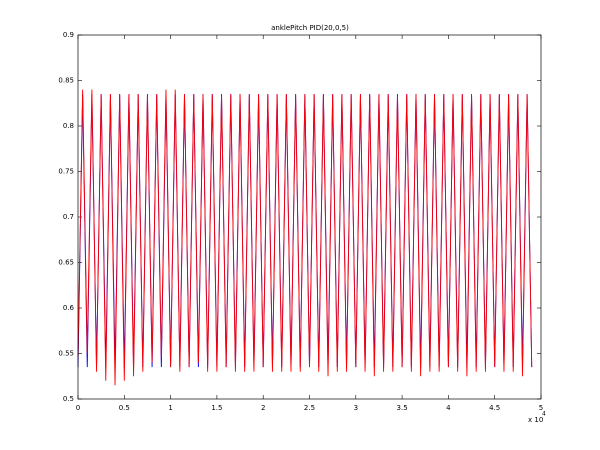  Describe the element at coordinates (356, 408) in the screenshot. I see `x-tick-label: 3` at that location.